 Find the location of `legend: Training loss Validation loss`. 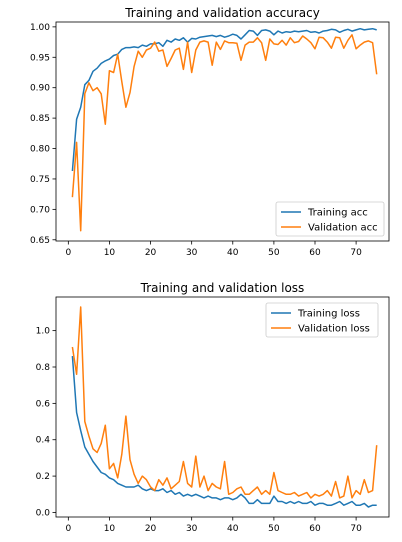

legend: Training loss Validation loss is located at coordinates (322, 320).